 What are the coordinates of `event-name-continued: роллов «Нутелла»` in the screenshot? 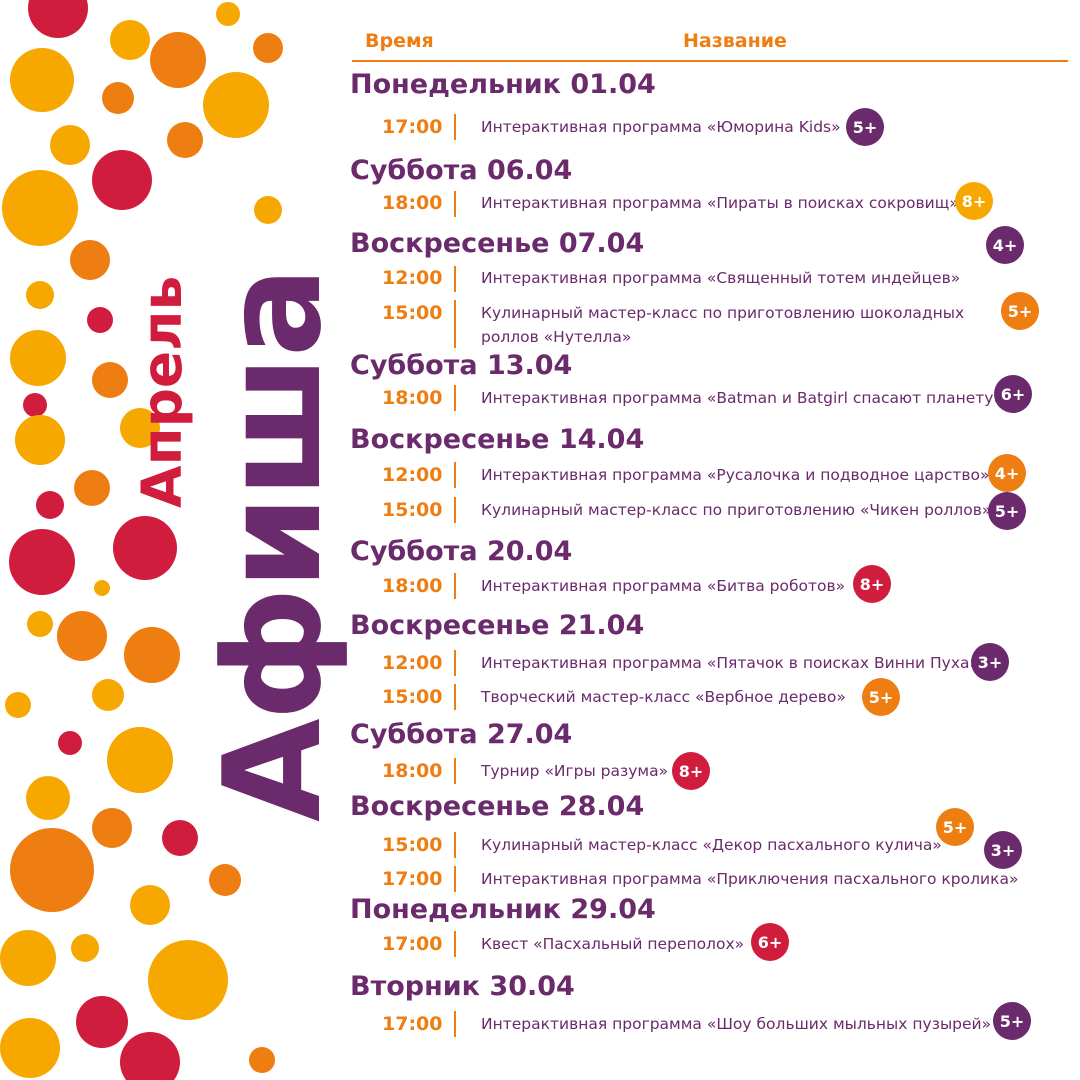 It's located at (556, 337).